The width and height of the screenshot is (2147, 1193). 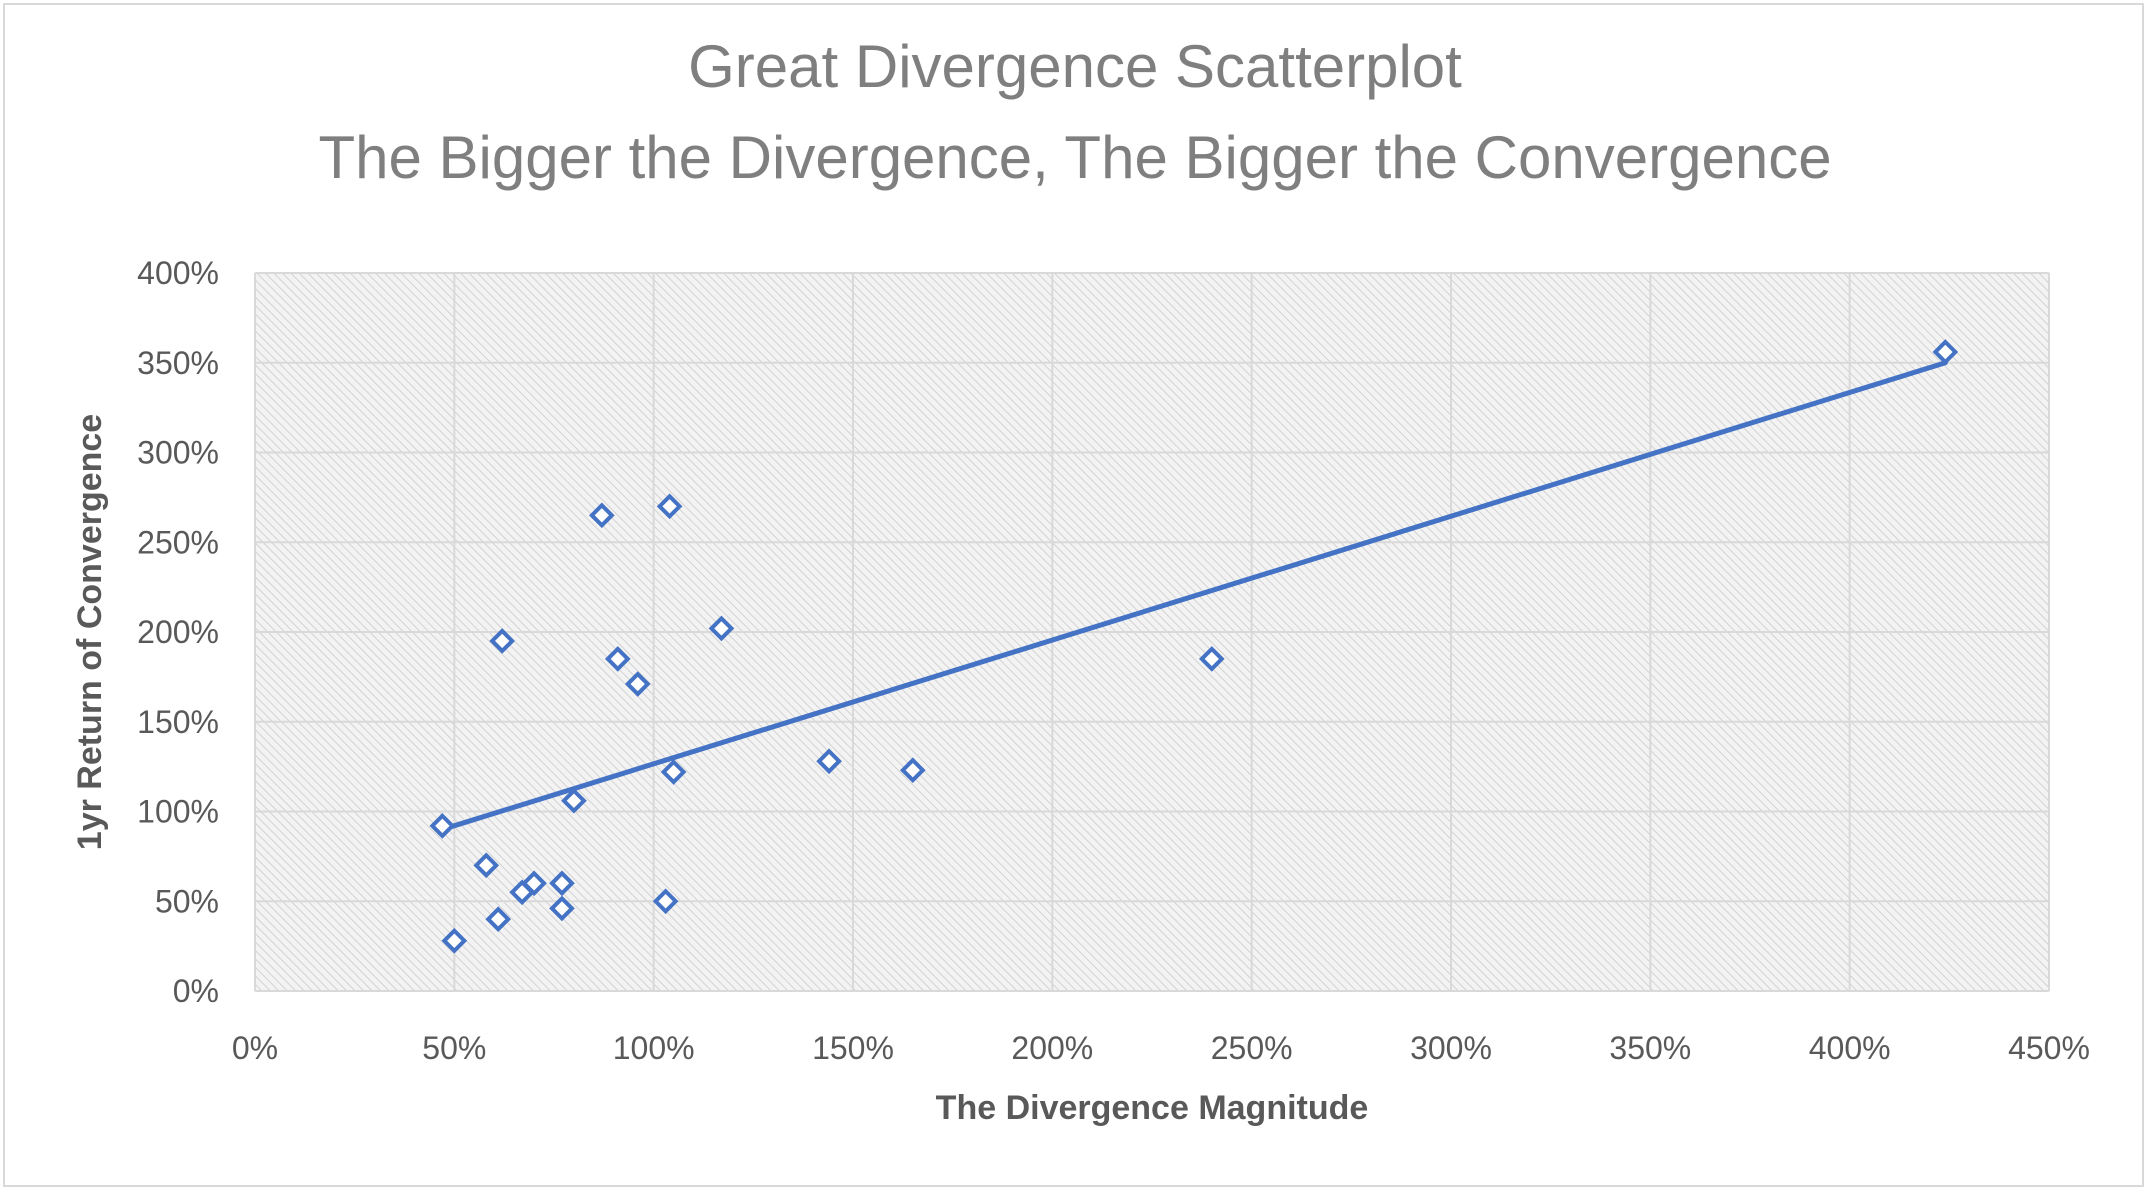 What do you see at coordinates (853, 1048) in the screenshot?
I see `x-tick-label: 150%` at bounding box center [853, 1048].